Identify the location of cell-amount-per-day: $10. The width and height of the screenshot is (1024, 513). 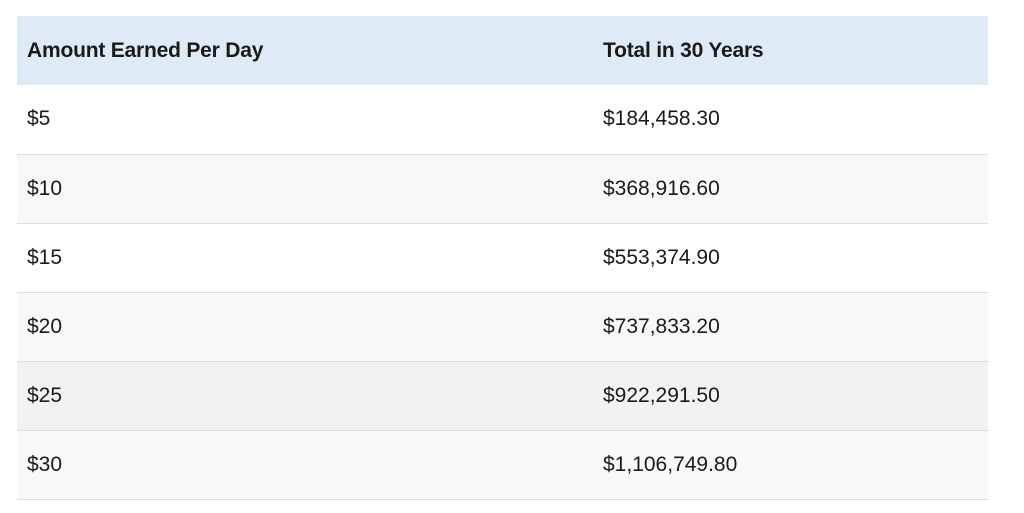
(45, 188).